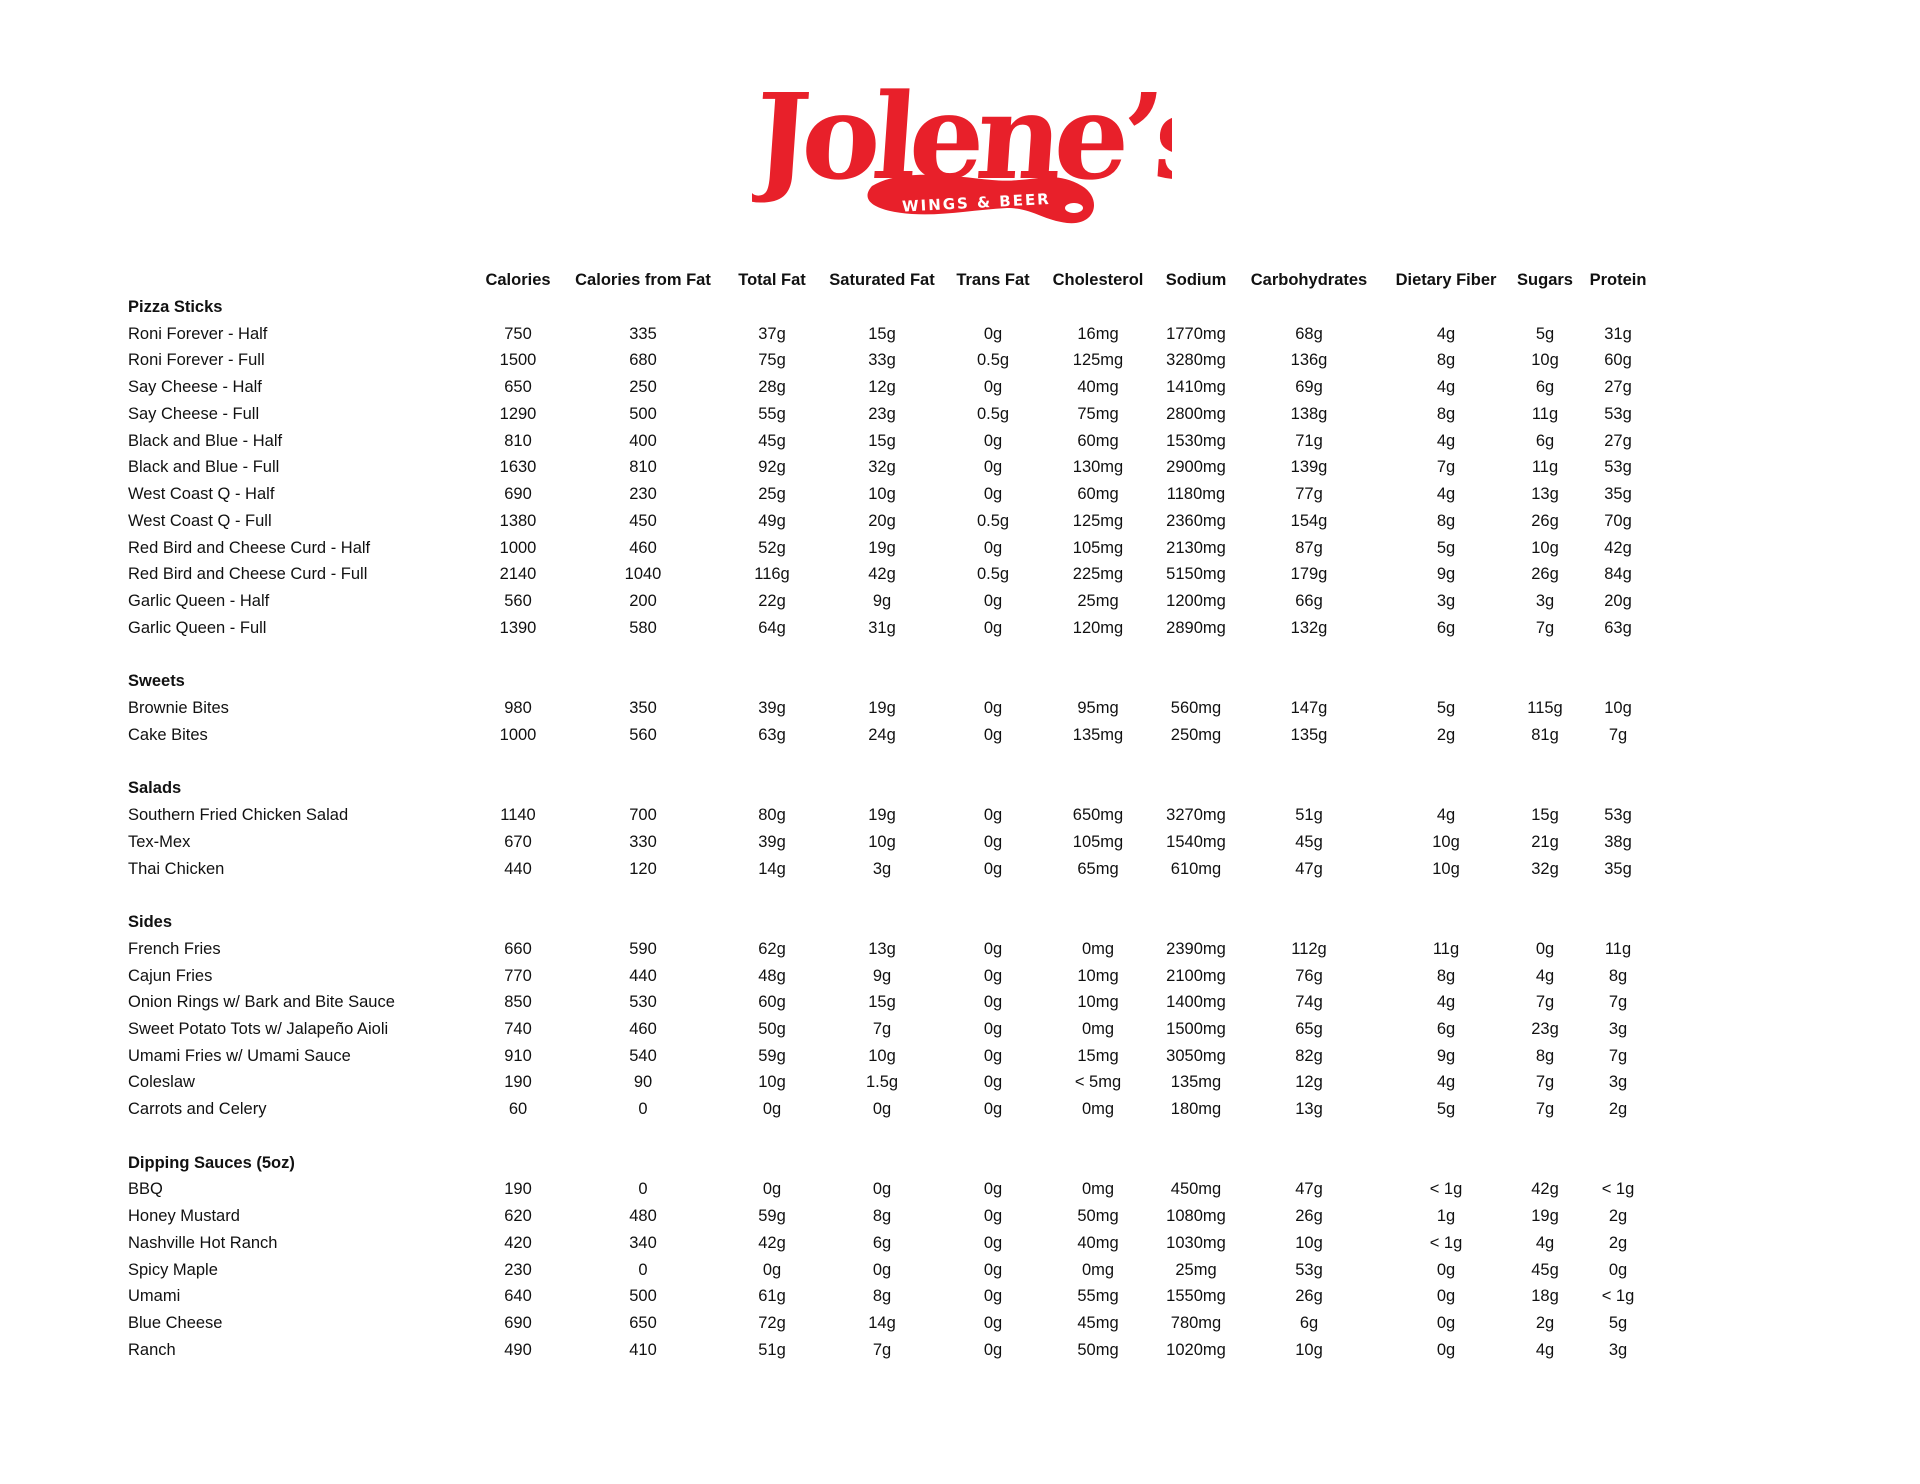 The height and width of the screenshot is (1484, 1920). What do you see at coordinates (1098, 815) in the screenshot?
I see `item-value: 650mg` at bounding box center [1098, 815].